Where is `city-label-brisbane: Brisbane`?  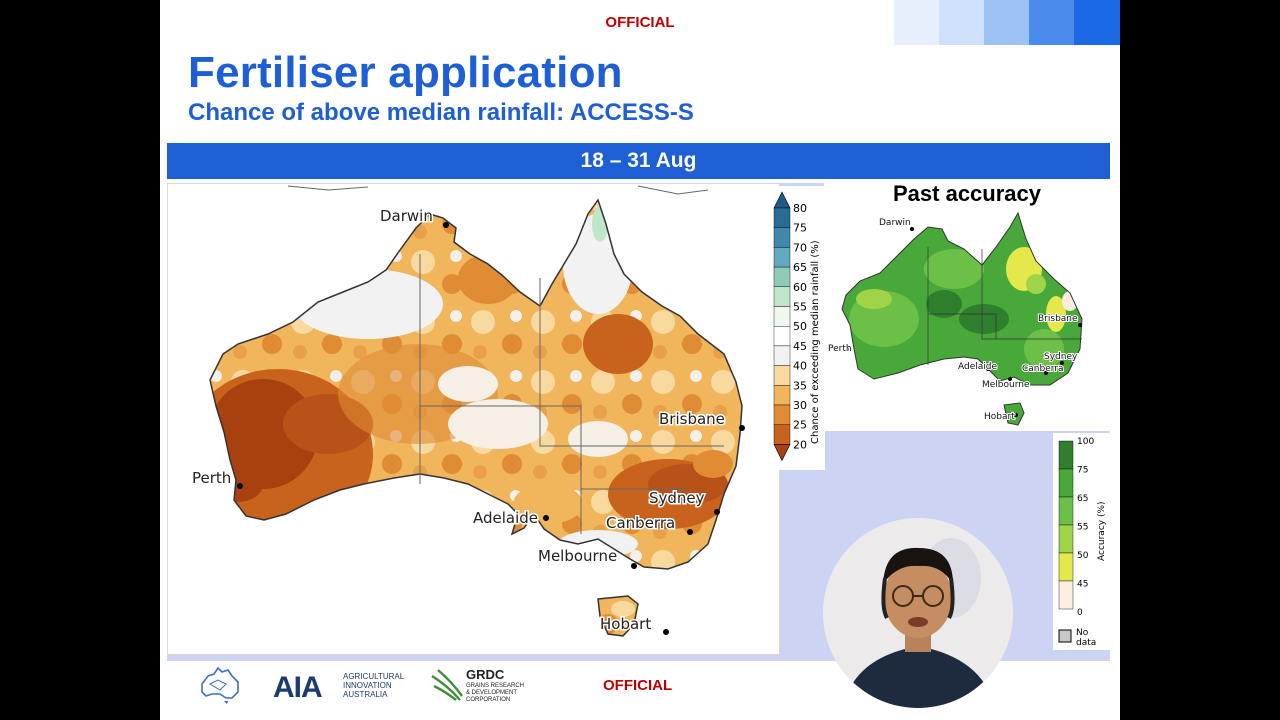
city-label-brisbane: Brisbane is located at coordinates (692, 419).